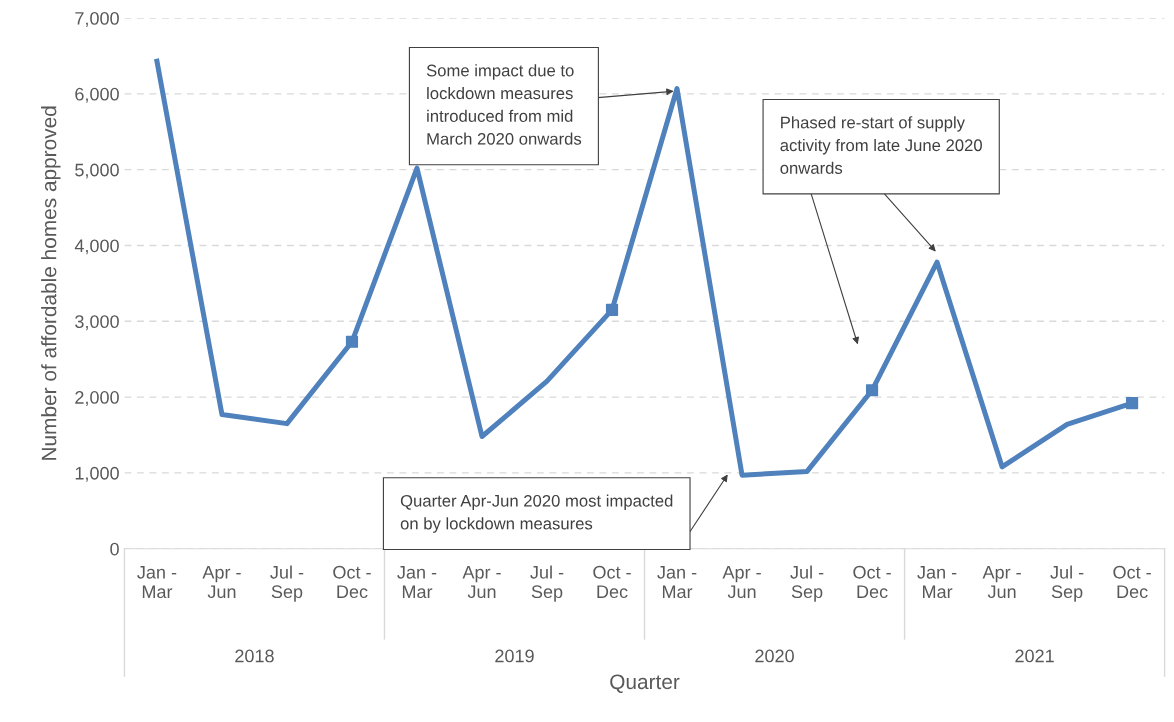  Describe the element at coordinates (97, 171) in the screenshot. I see `y-tick-label: 5,000` at that location.